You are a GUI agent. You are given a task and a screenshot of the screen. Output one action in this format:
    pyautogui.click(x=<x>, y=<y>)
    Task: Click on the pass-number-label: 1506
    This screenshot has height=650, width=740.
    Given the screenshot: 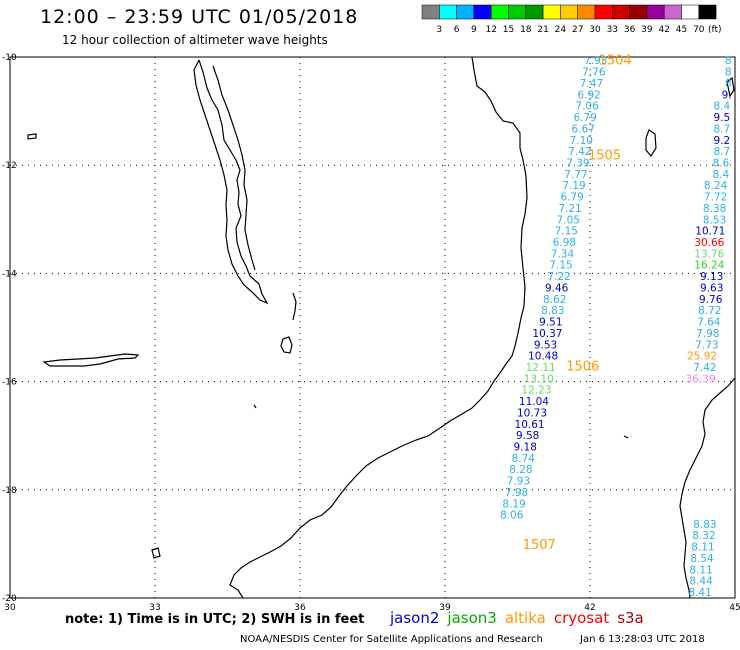 What is the action you would take?
    pyautogui.click(x=582, y=366)
    